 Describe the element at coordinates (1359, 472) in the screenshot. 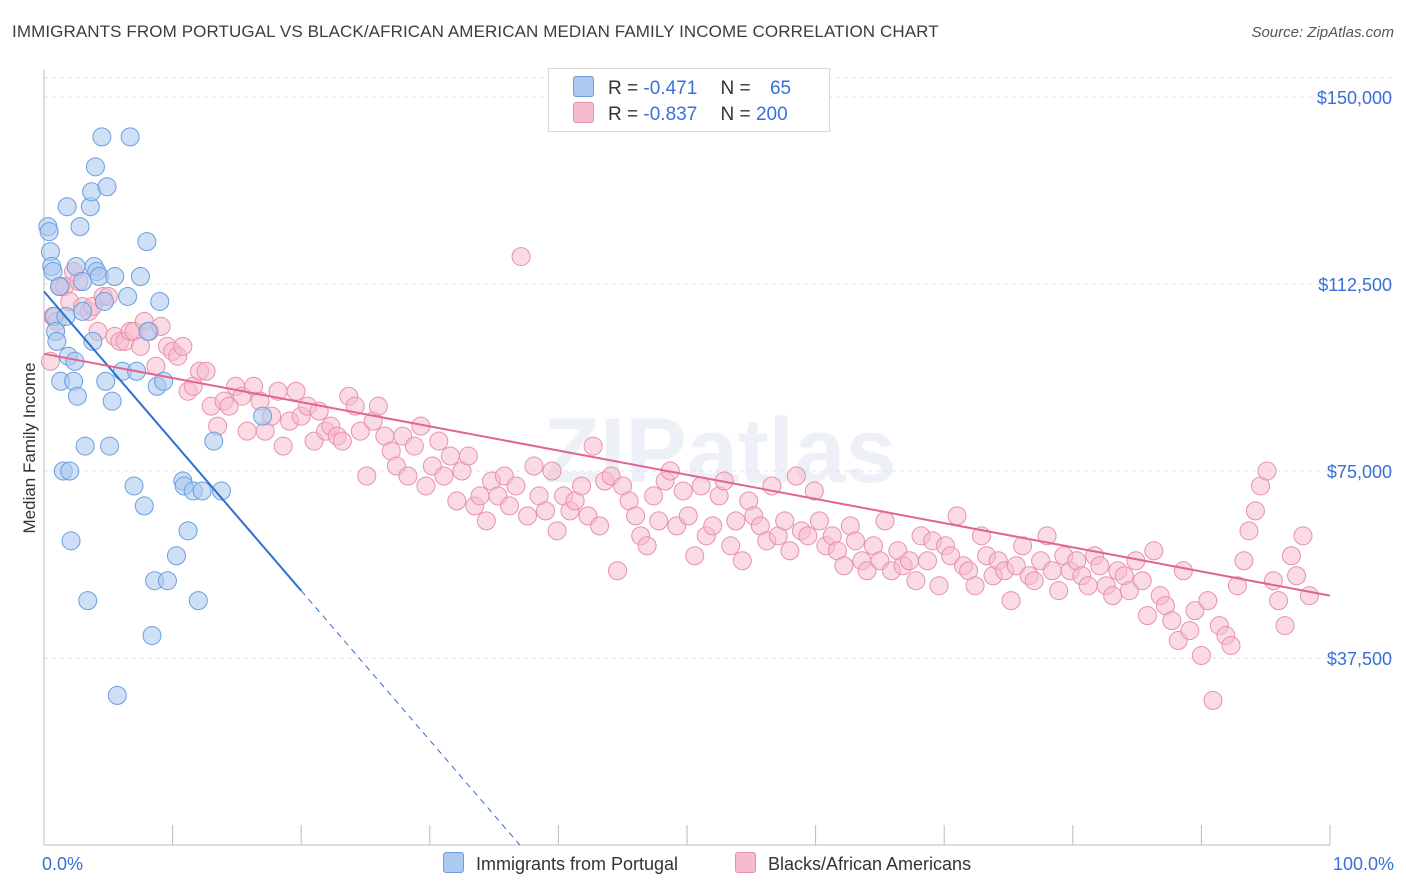

I see `y-tick-label: $75,000` at that location.